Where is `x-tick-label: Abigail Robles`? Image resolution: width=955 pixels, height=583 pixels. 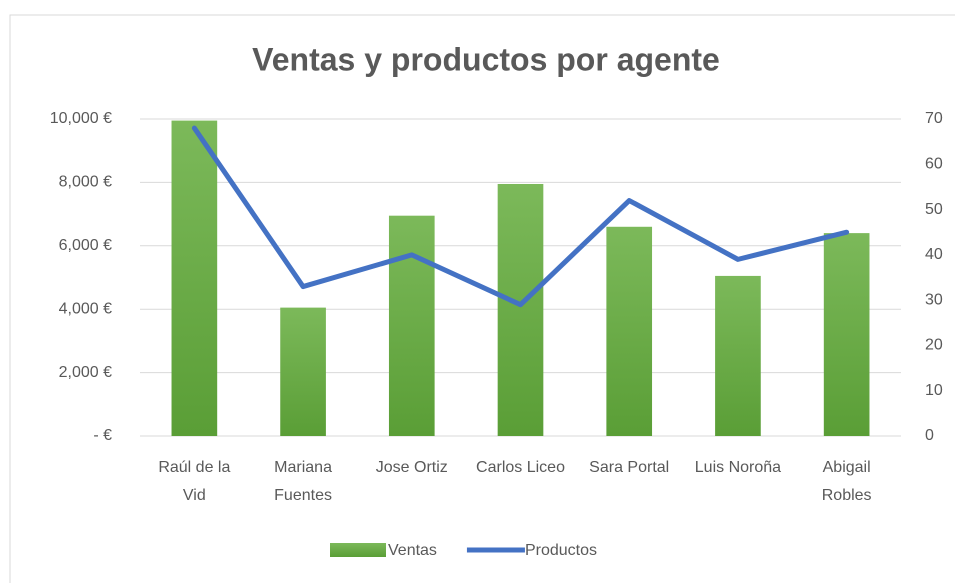
x-tick-label: Abigail Robles is located at coordinates (846, 481).